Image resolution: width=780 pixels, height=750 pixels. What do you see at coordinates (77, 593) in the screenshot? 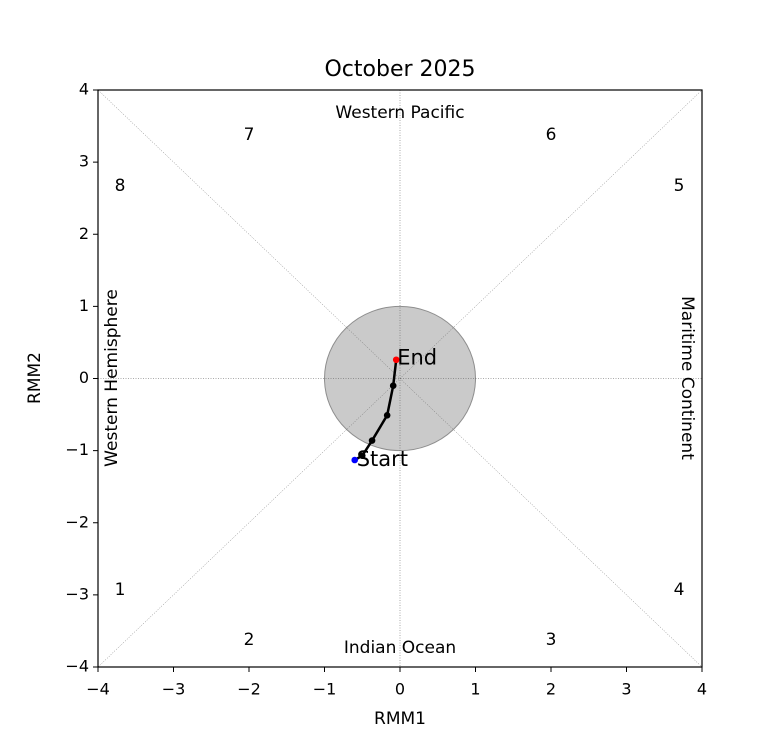
I see `y-tick-label: −3` at bounding box center [77, 593].